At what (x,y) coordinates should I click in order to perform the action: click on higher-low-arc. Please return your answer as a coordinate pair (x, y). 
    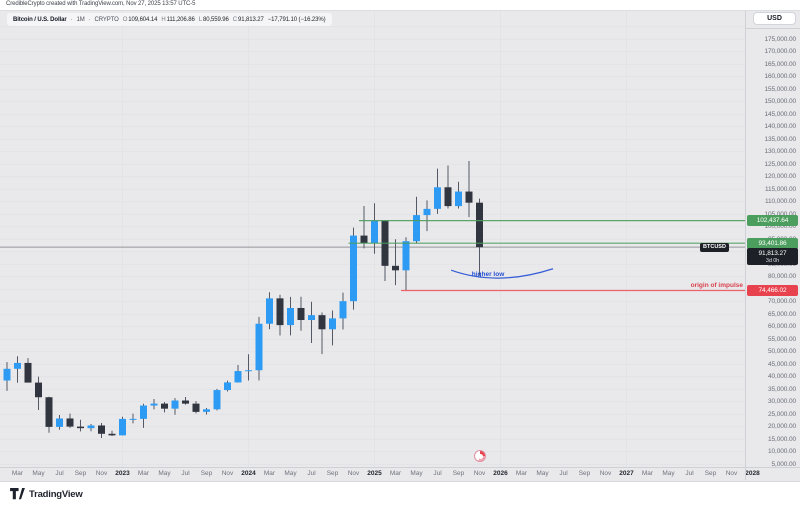
    Looking at the image, I should click on (502, 273).